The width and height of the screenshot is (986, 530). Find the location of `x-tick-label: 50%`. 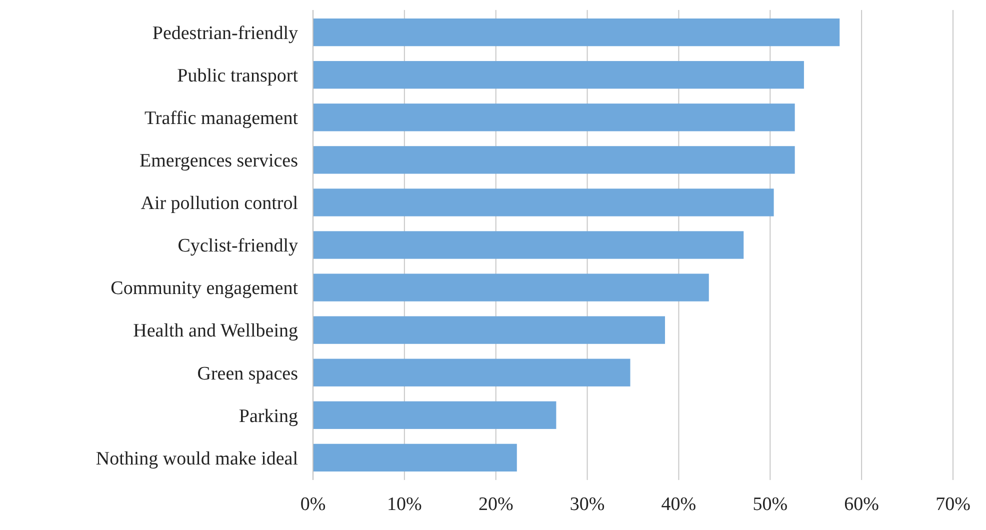

x-tick-label: 50% is located at coordinates (770, 504).